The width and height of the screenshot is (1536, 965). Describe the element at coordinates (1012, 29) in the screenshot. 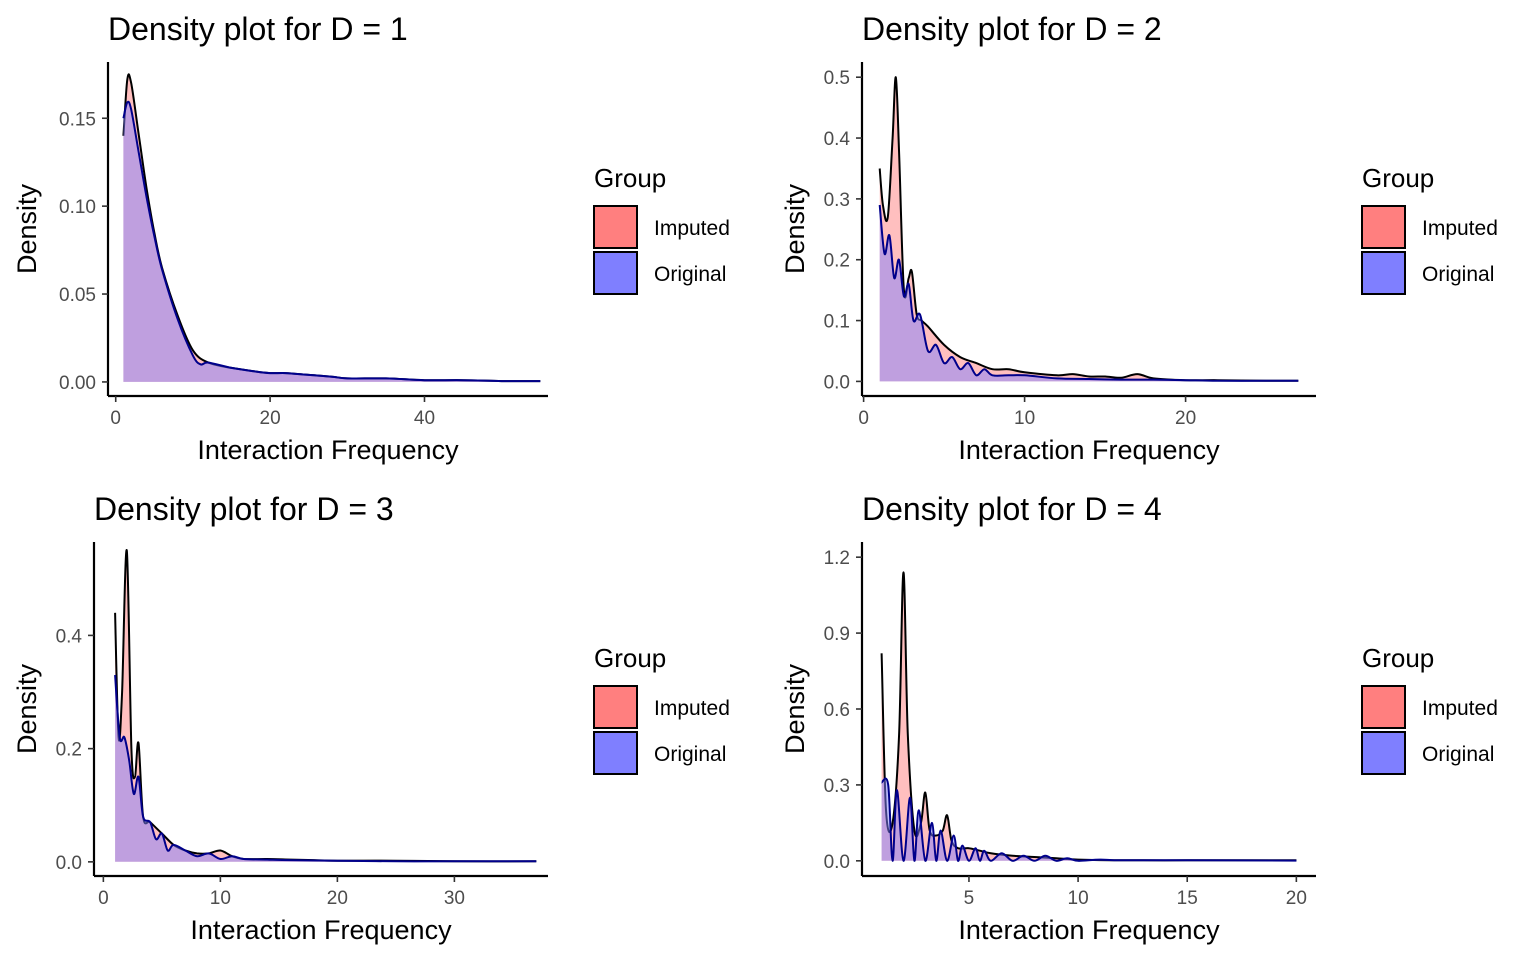

I see `chart-title: Density plot for D = 2` at that location.